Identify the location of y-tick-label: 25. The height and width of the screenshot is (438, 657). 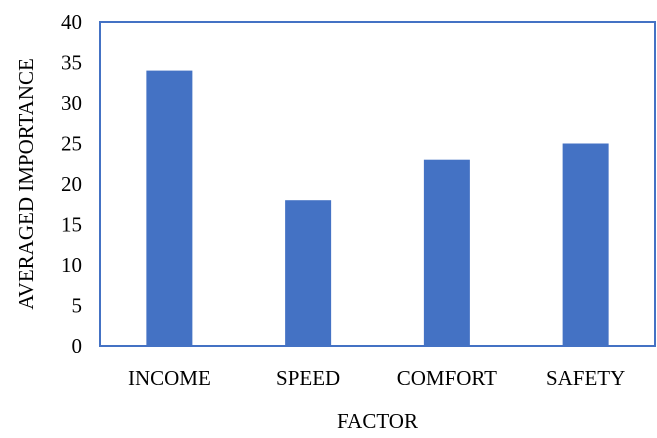
(71, 144).